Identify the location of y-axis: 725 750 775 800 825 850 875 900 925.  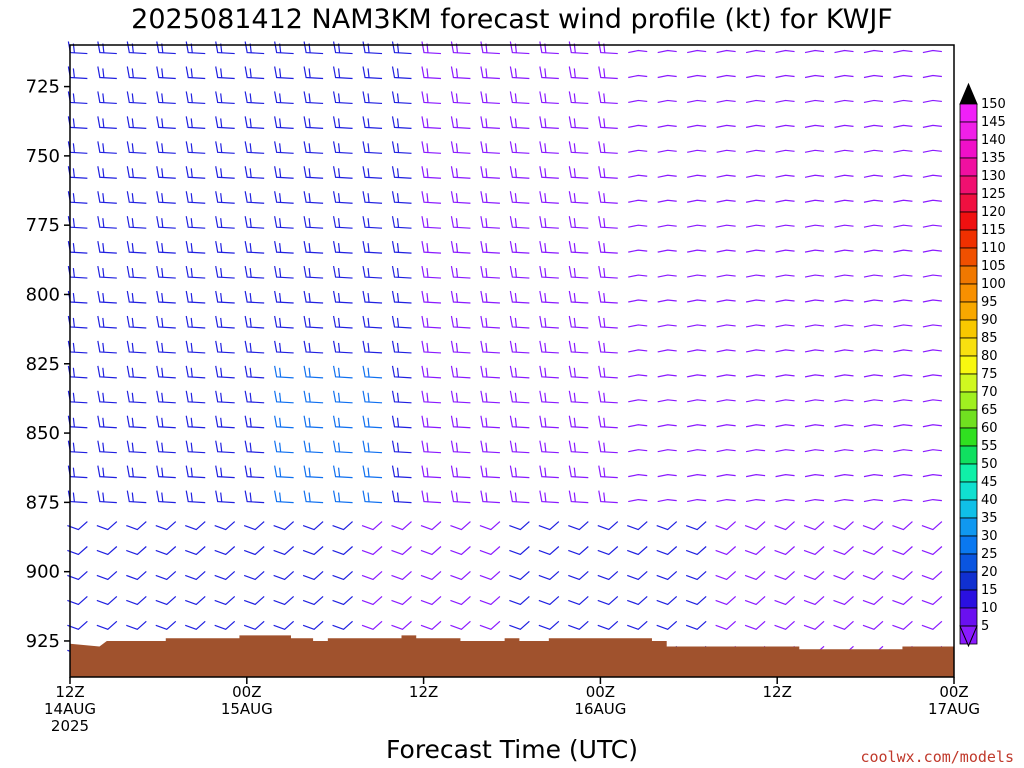
(48, 364).